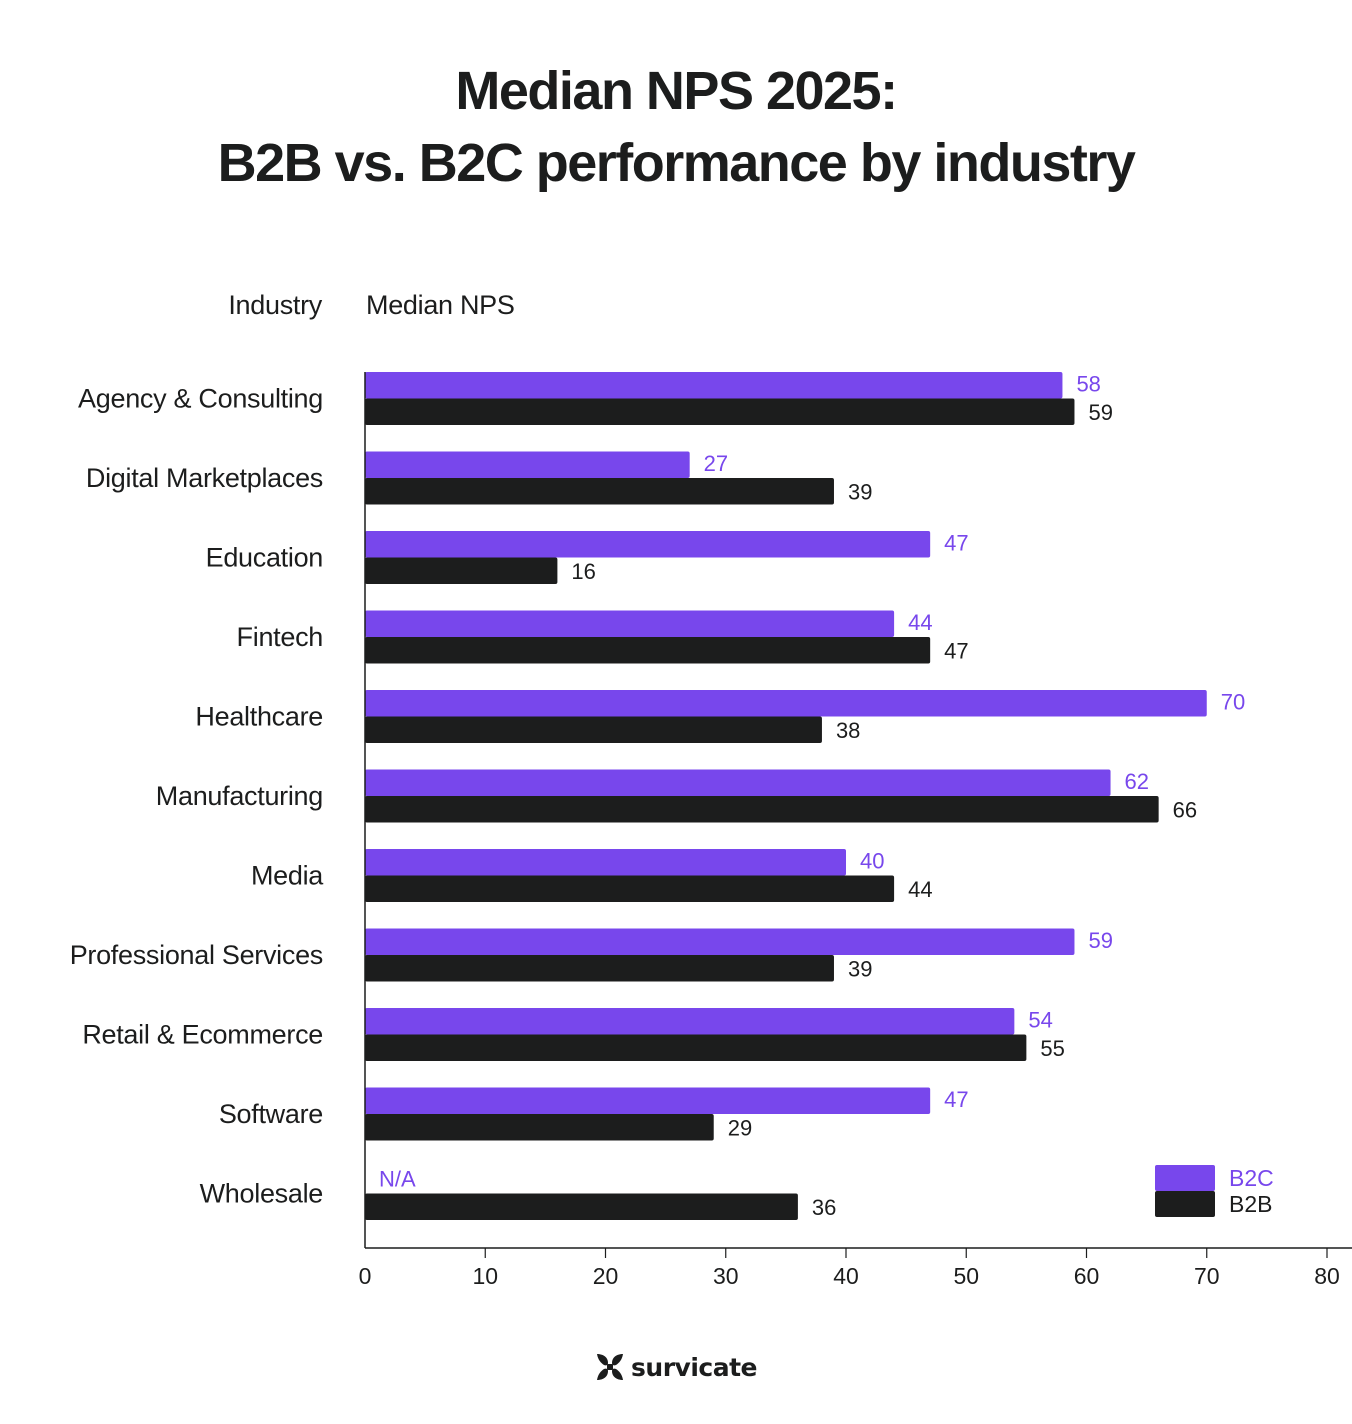 Image resolution: width=1352 pixels, height=1424 pixels. What do you see at coordinates (846, 1276) in the screenshot?
I see `x-tick-label: 40` at bounding box center [846, 1276].